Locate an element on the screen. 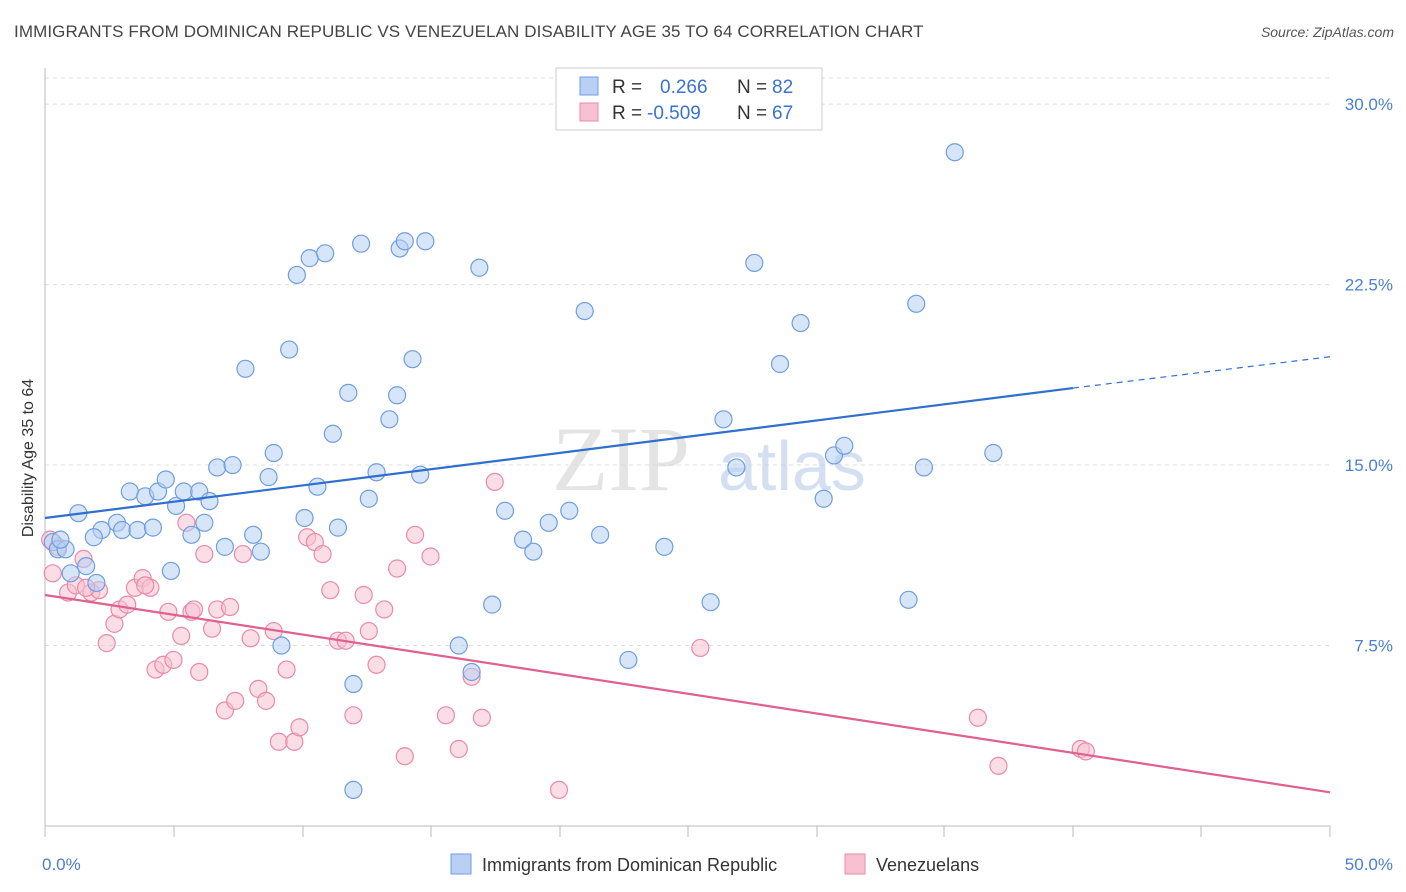 The image size is (1406, 892). x-tick-labels: 0.0% 50.0% is located at coordinates (717, 864).